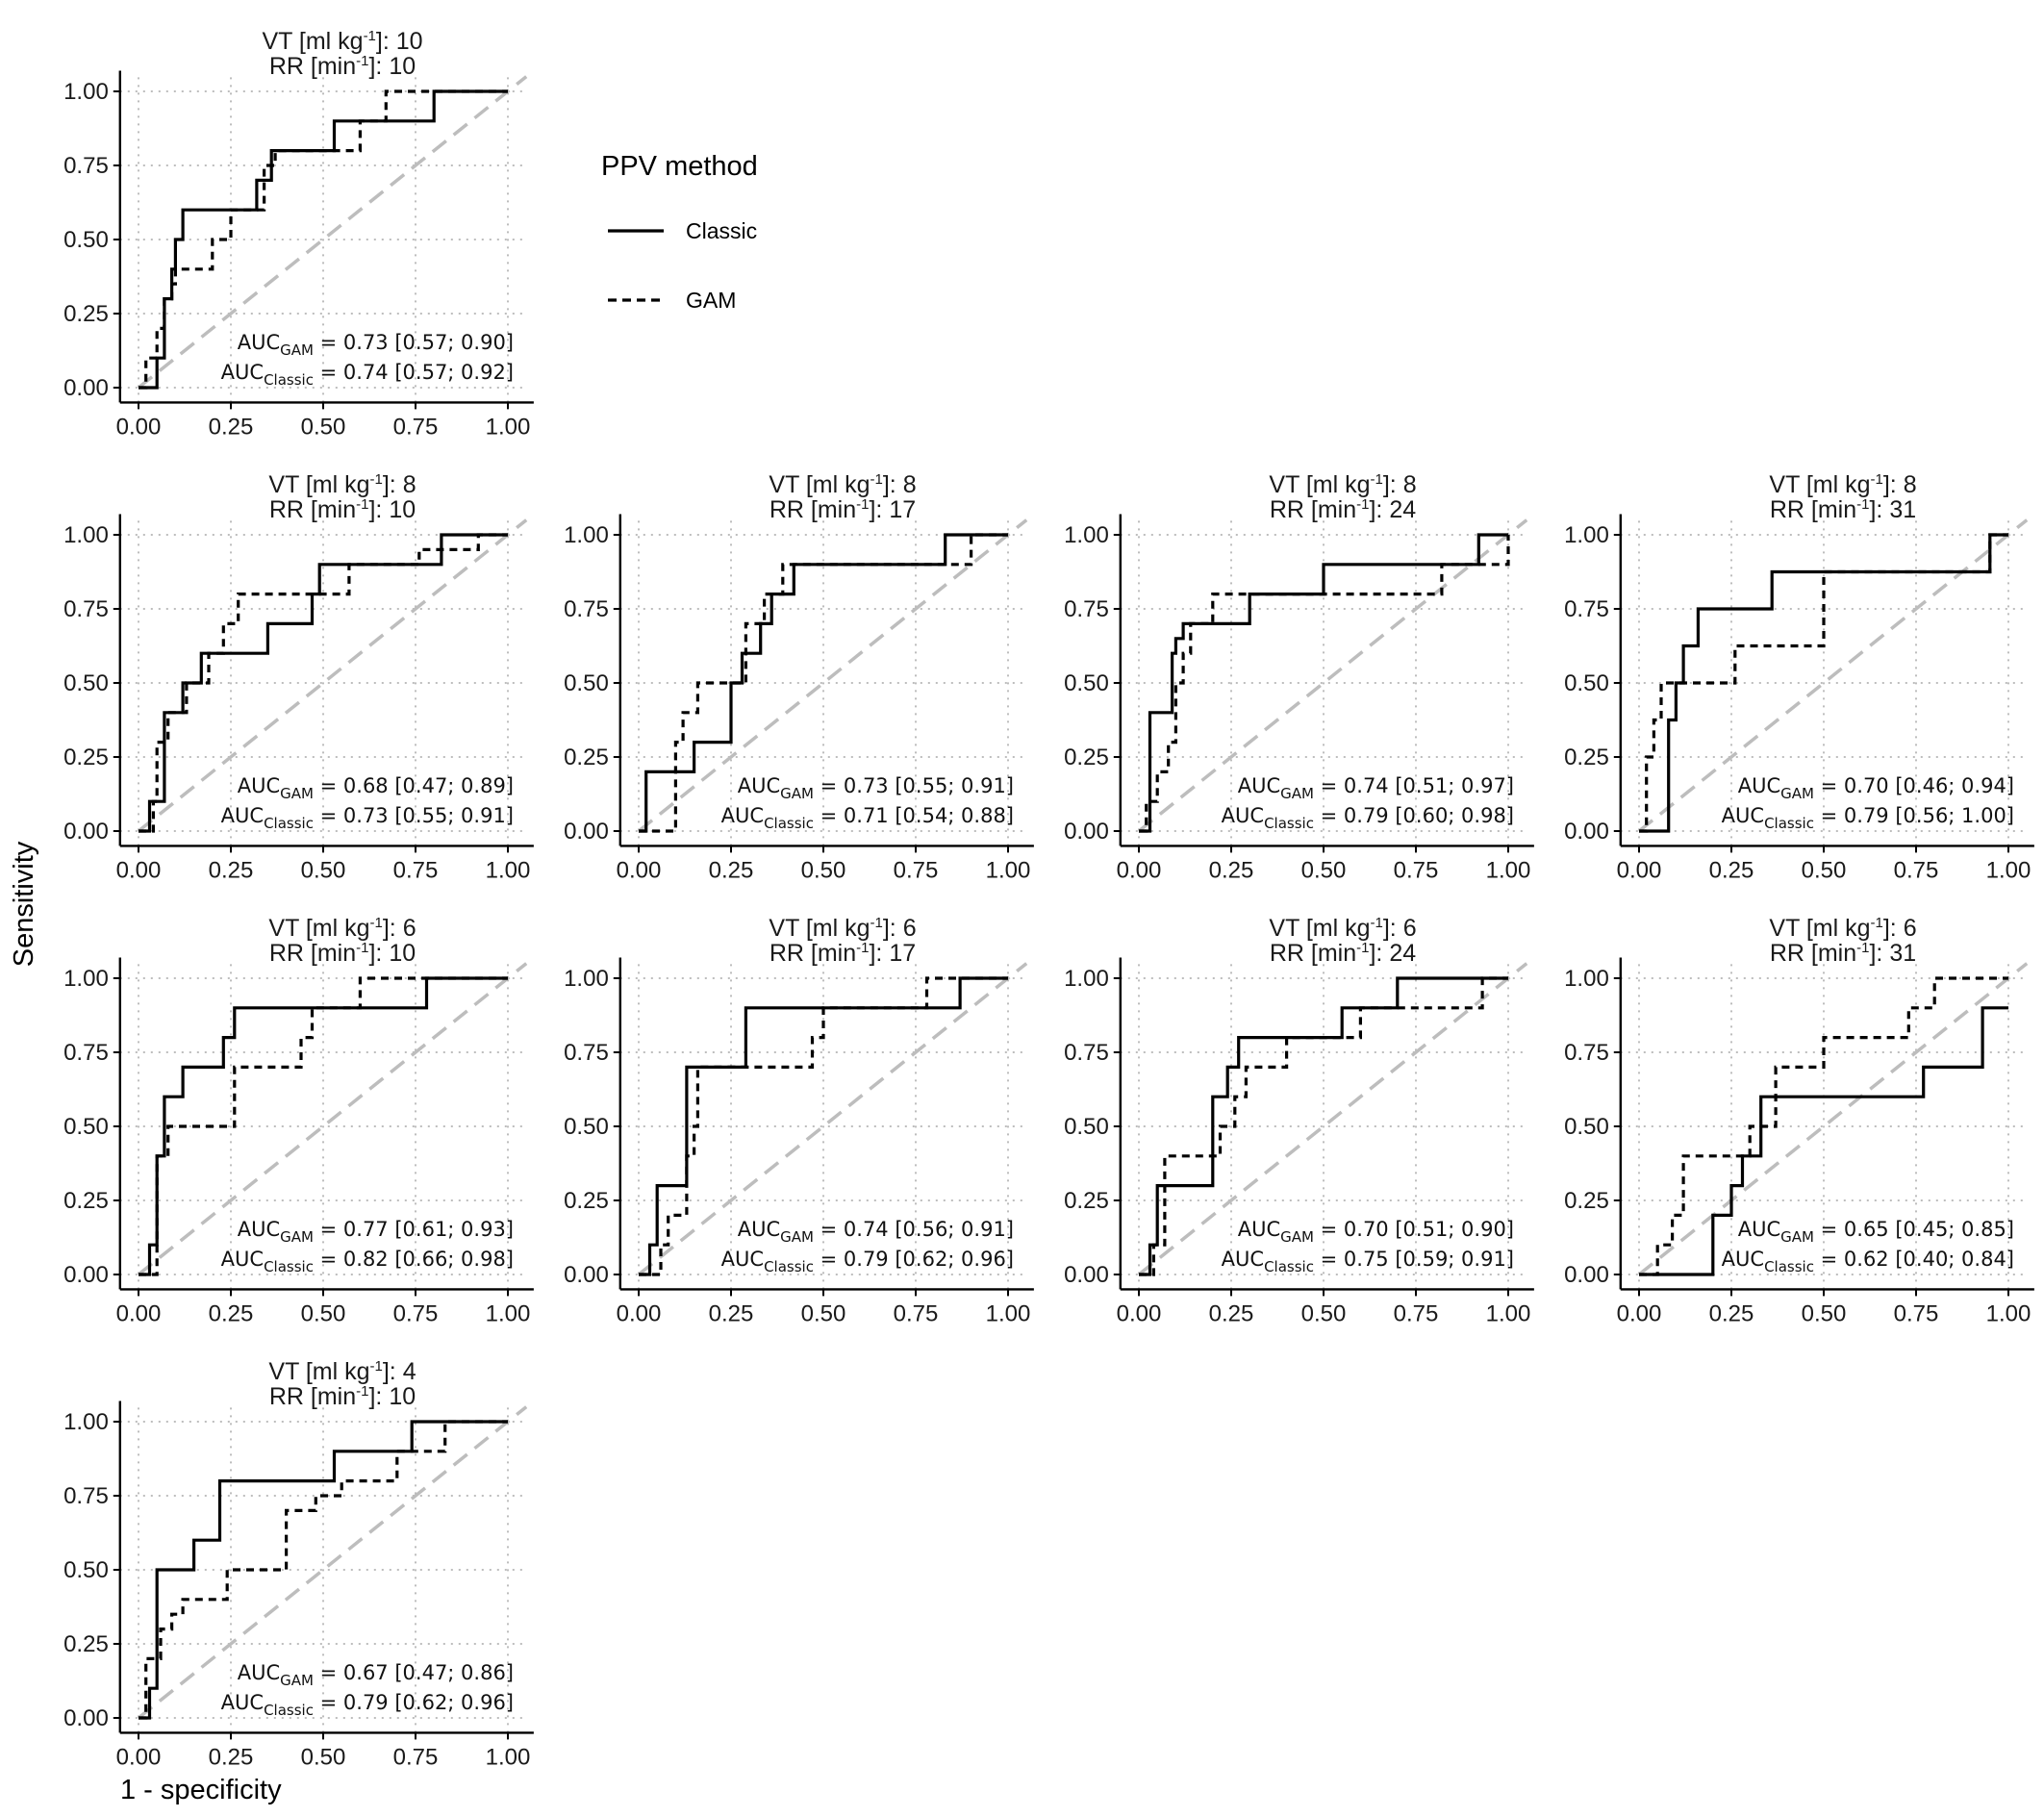 Image resolution: width=2044 pixels, height=1817 pixels. What do you see at coordinates (24, 904) in the screenshot?
I see `y-axis-title: Sensitivity` at bounding box center [24, 904].